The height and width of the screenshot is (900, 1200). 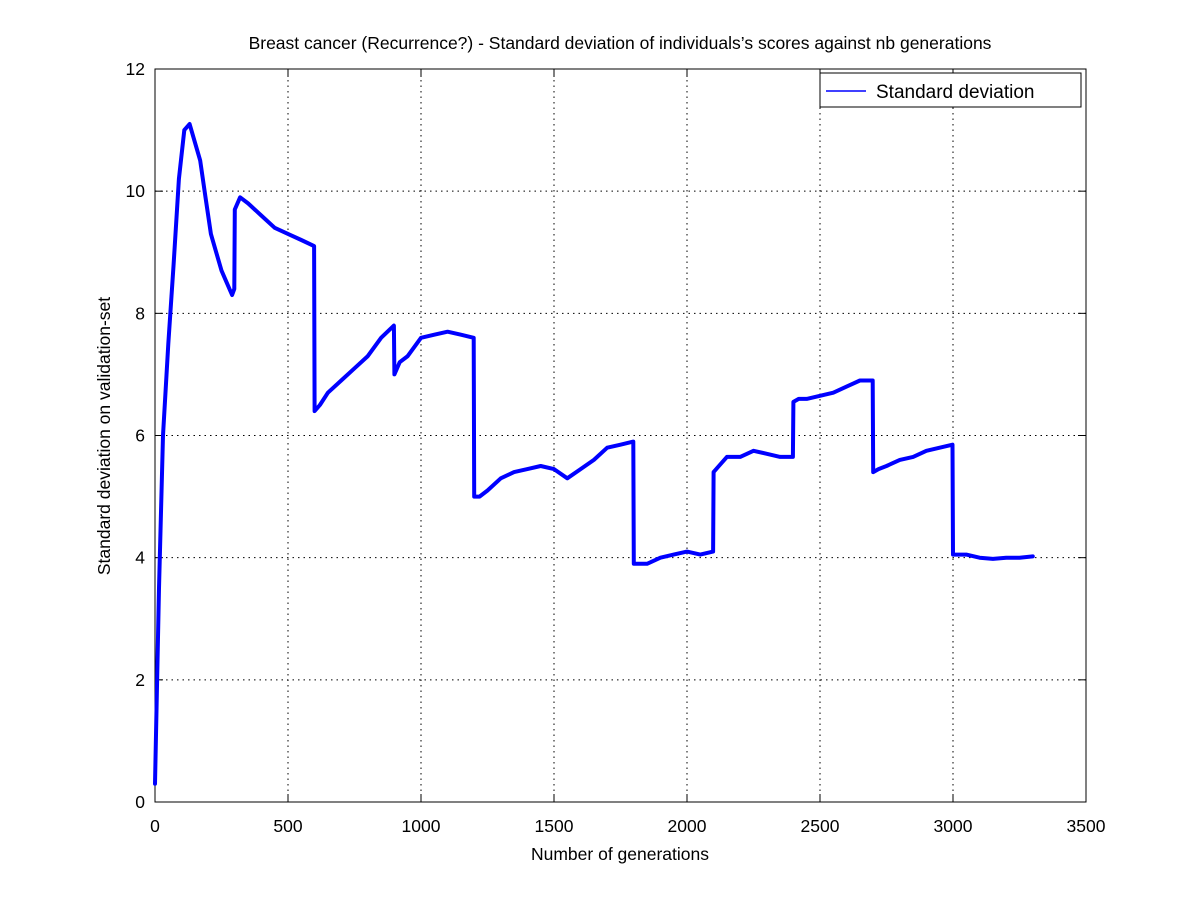 What do you see at coordinates (135, 69) in the screenshot?
I see `y-tick-label: 12` at bounding box center [135, 69].